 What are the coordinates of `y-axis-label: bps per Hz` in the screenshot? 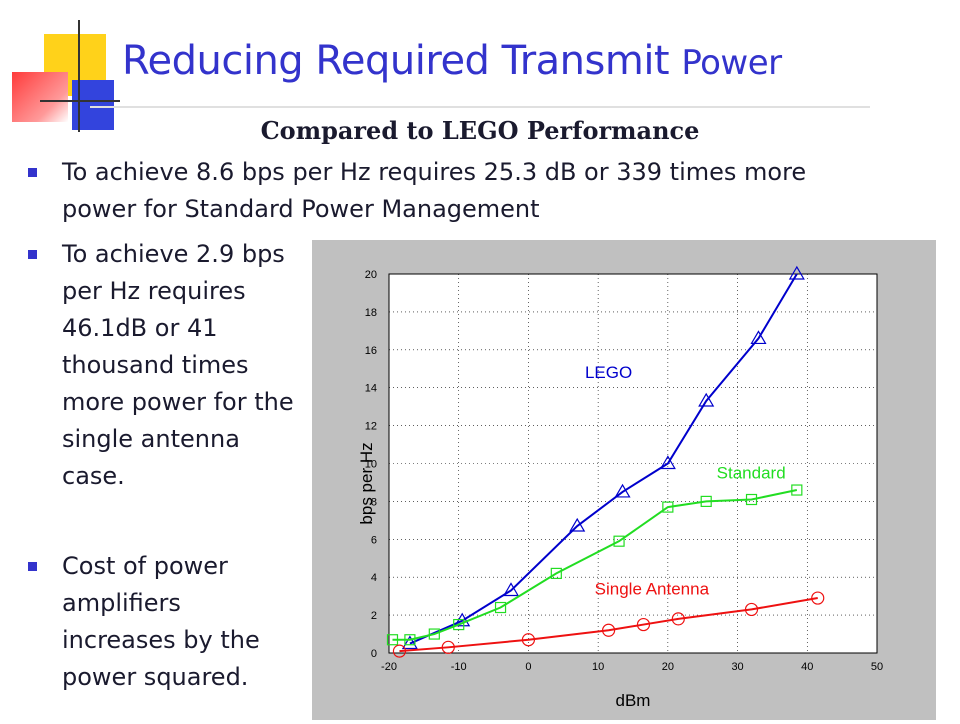 It's located at (366, 483).